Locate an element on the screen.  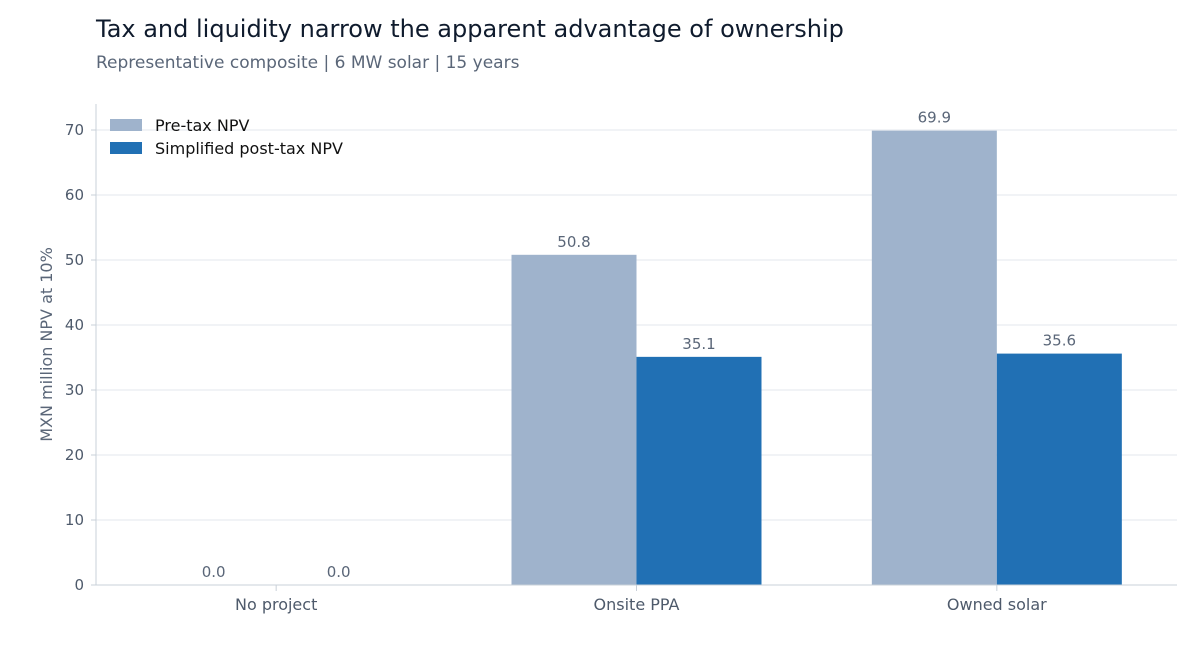
y-axis-label: MXN million NPV at 10% is located at coordinates (46, 344).